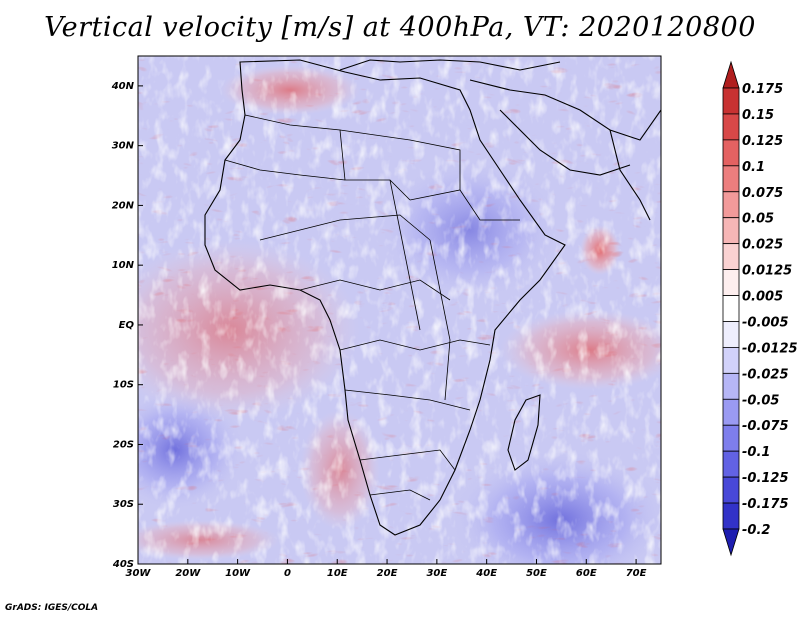 Image resolution: width=800 pixels, height=618 pixels. What do you see at coordinates (123, 146) in the screenshot?
I see `y-tick-label: 30N` at bounding box center [123, 146].